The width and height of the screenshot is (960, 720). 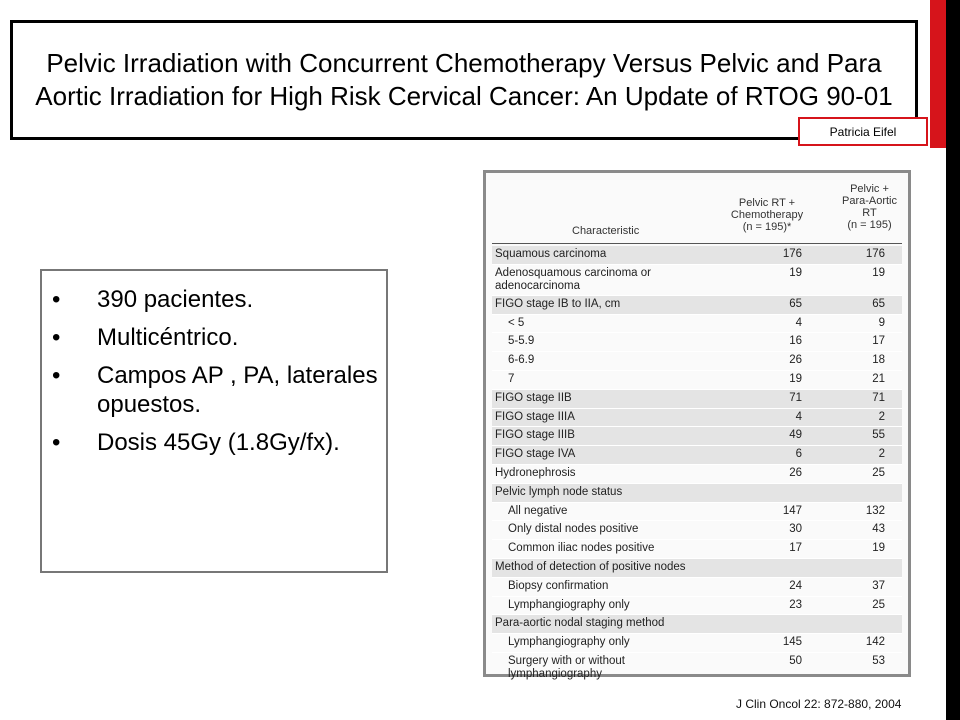 What do you see at coordinates (538, 510) in the screenshot?
I see `row-label: All negative` at bounding box center [538, 510].